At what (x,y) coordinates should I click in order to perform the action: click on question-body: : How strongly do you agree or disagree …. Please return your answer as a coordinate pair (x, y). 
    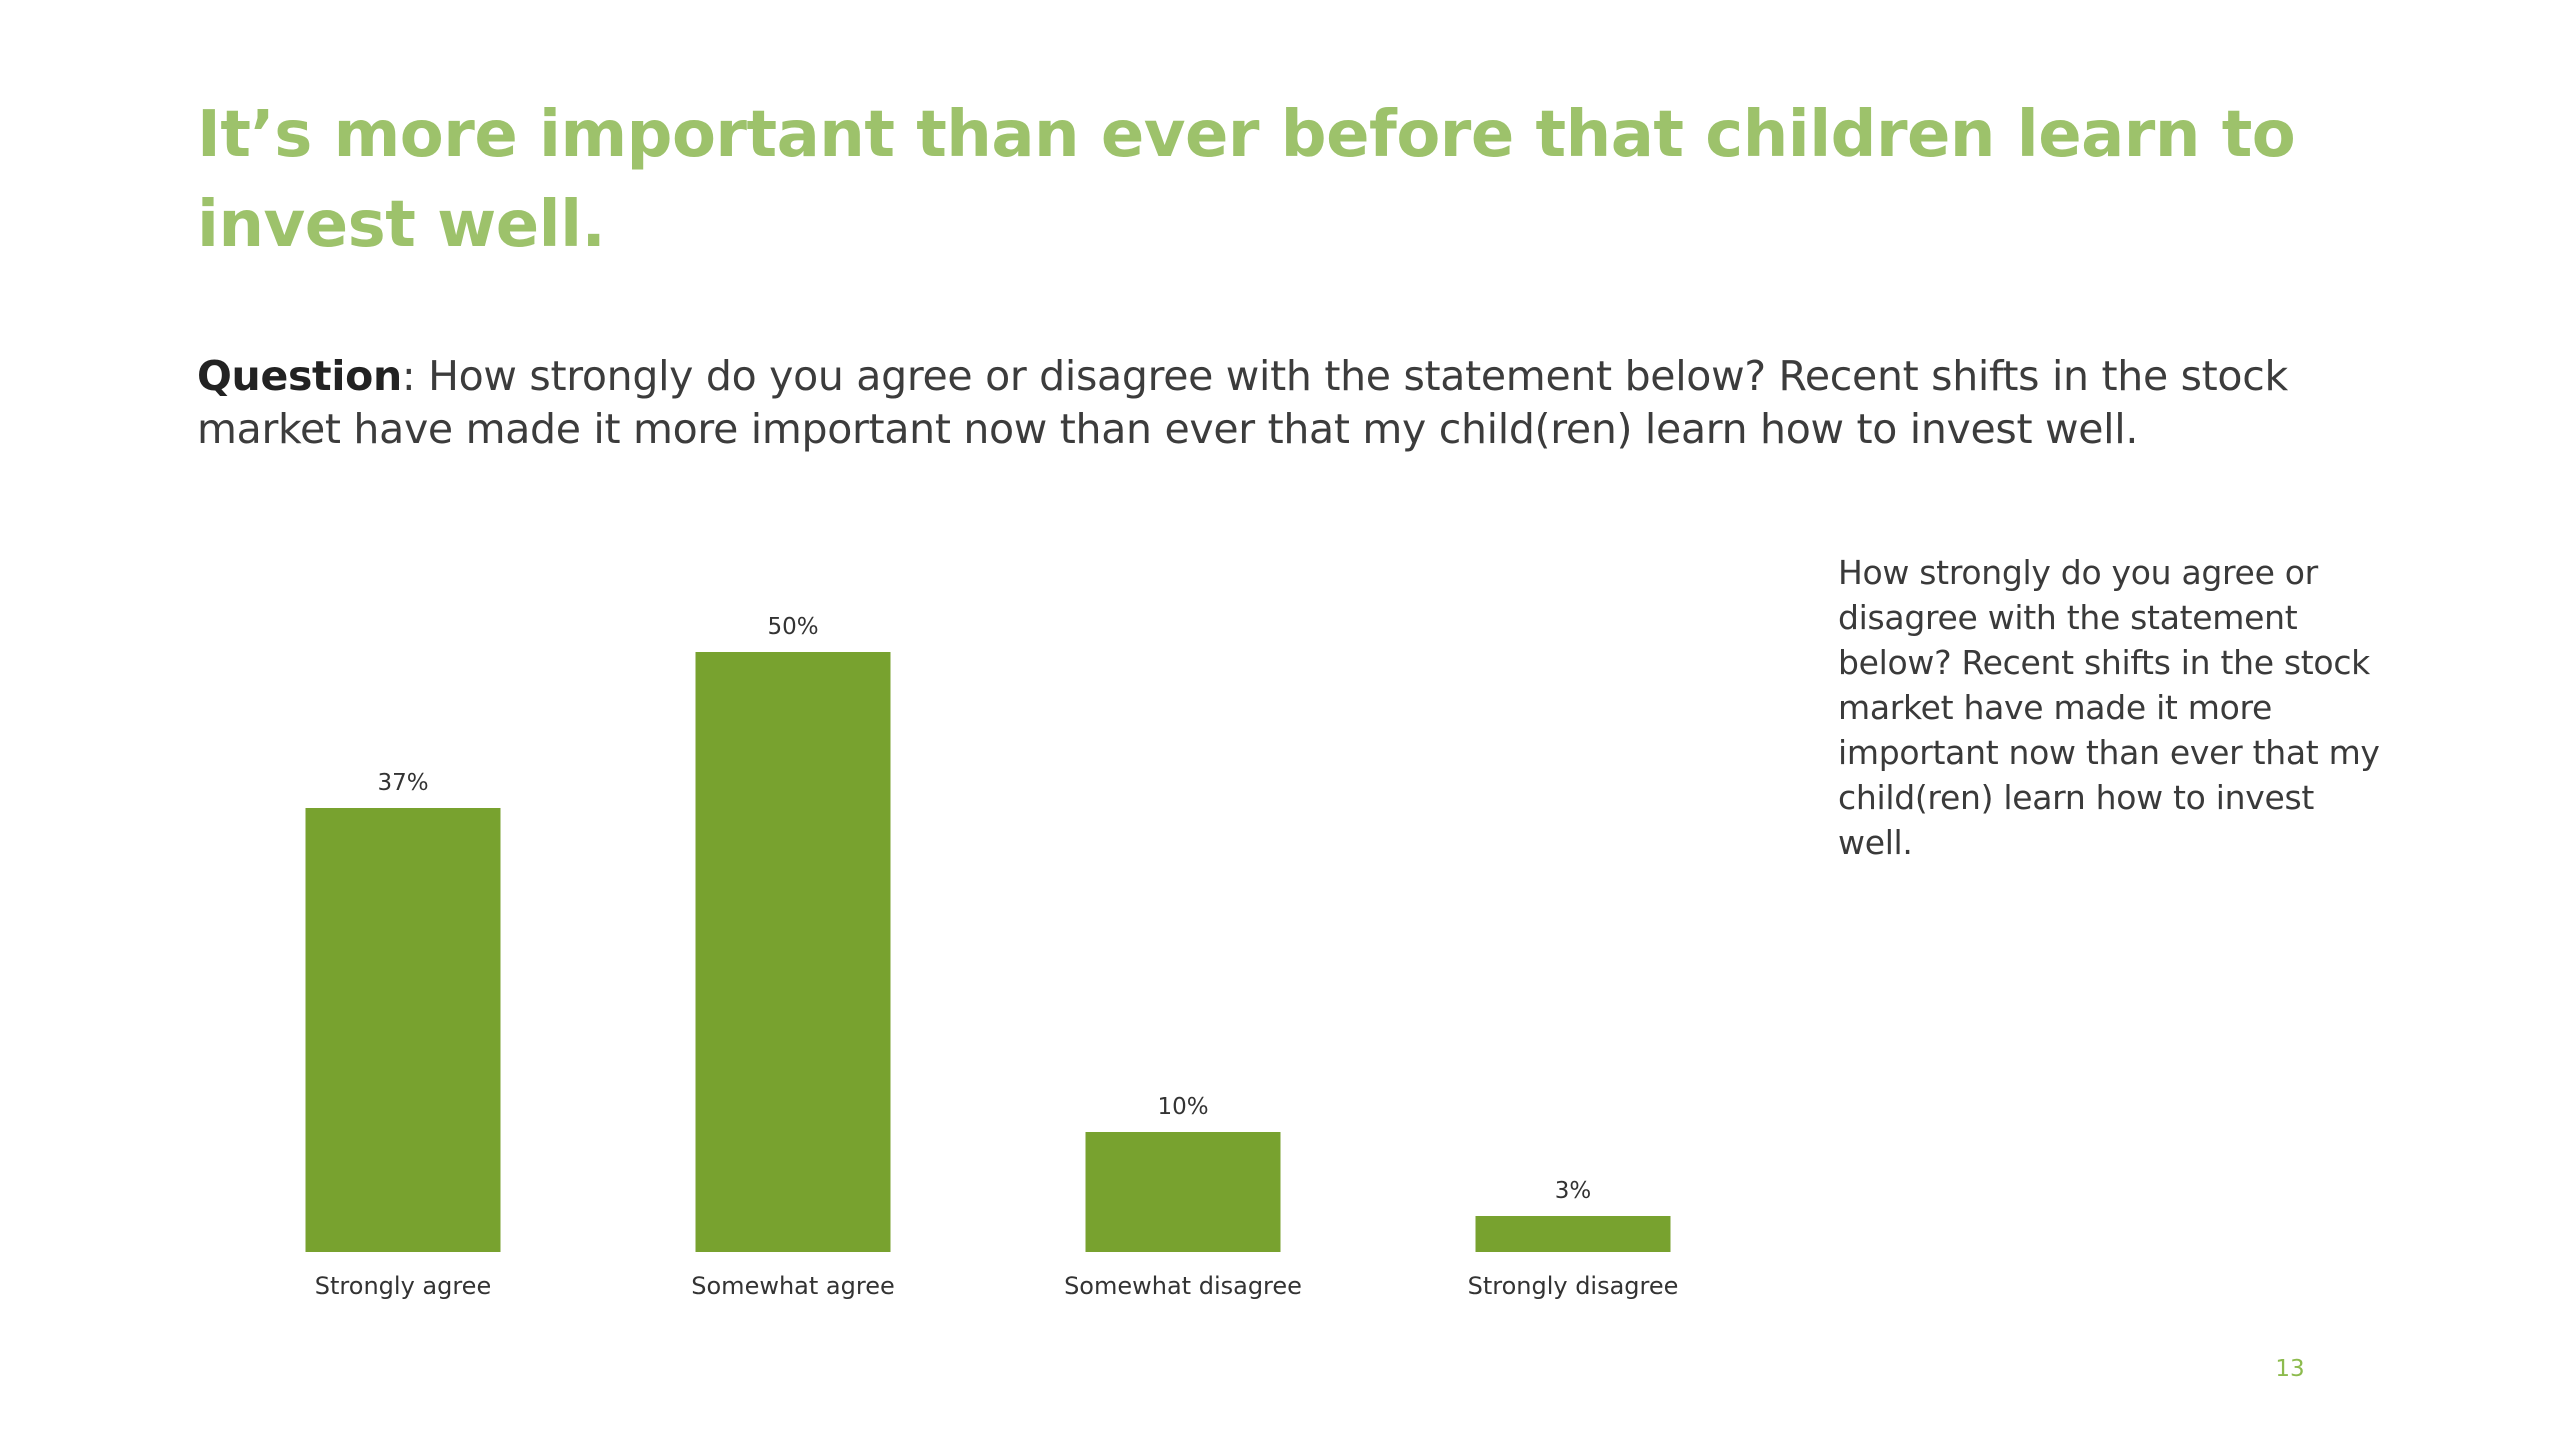
    Looking at the image, I should click on (1242, 402).